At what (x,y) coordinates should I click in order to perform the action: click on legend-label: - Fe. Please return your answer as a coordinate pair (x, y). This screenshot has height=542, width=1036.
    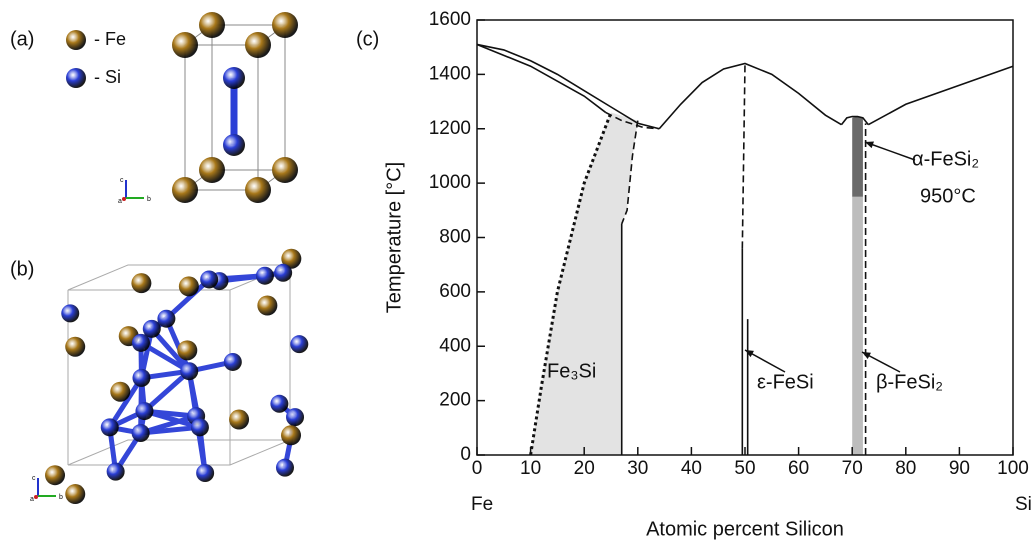
    Looking at the image, I should click on (110, 39).